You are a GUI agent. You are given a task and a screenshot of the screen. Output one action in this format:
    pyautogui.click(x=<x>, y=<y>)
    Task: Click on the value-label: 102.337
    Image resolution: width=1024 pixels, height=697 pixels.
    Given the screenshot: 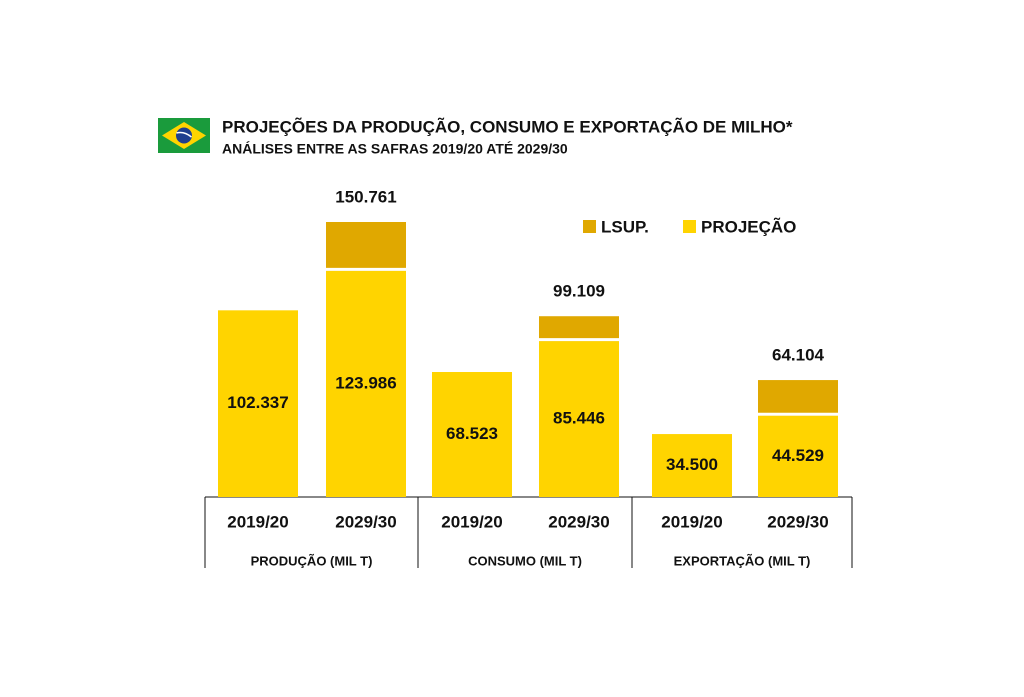 What is the action you would take?
    pyautogui.click(x=257, y=402)
    